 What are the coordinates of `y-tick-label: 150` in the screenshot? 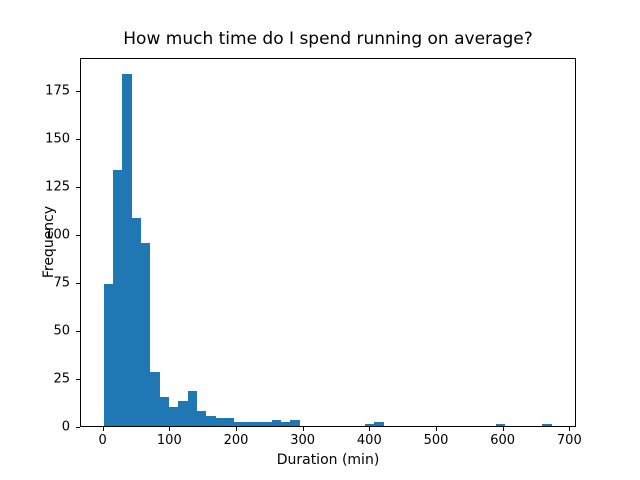 It's located at (57, 139).